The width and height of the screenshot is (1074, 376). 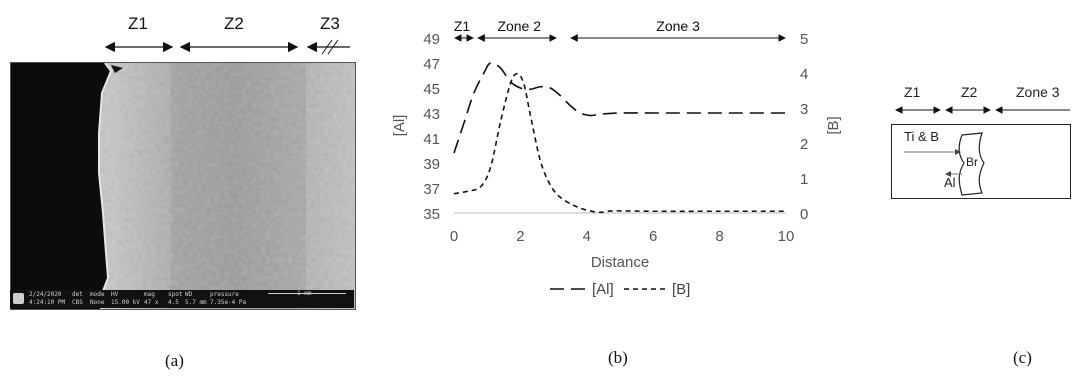 What do you see at coordinates (77, 302) in the screenshot?
I see `sem-det-value: CBS` at bounding box center [77, 302].